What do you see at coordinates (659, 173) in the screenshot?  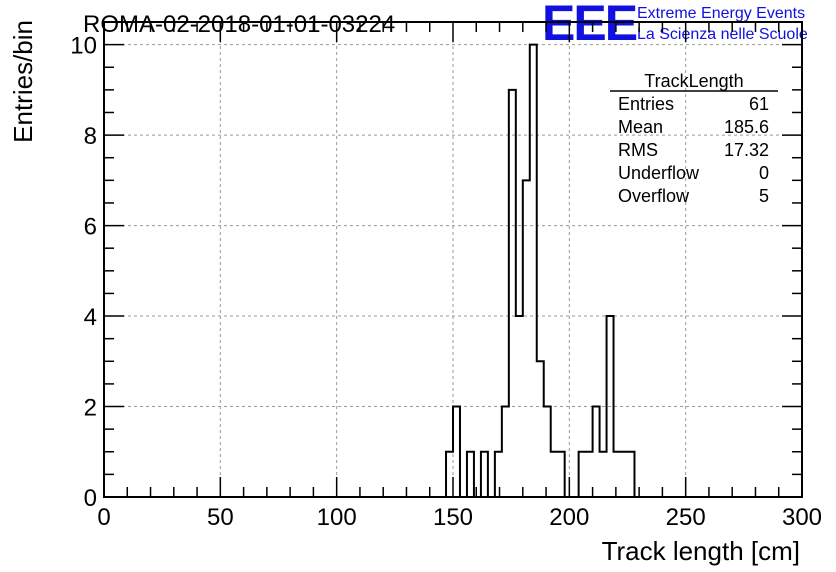 I see `stats-label: Underflow` at bounding box center [659, 173].